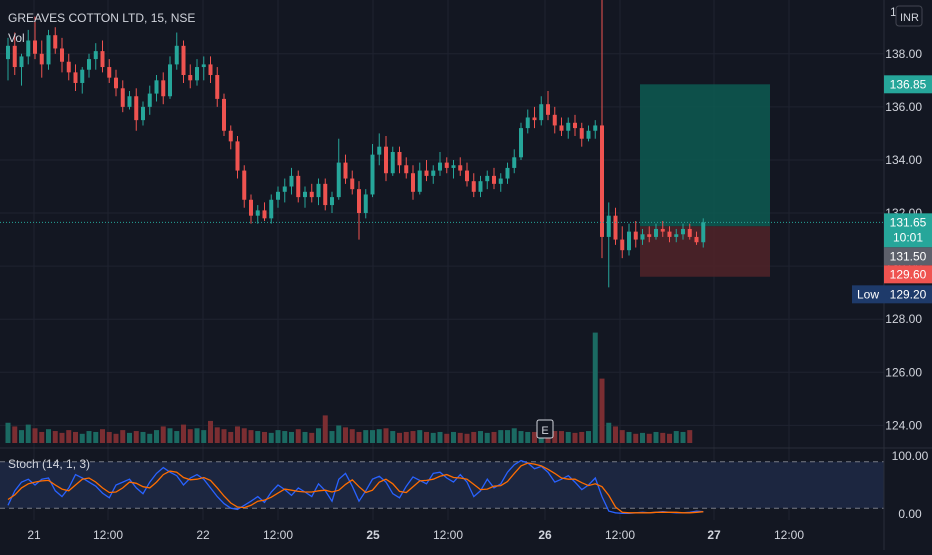  I want to click on currency-prefix: 1, so click(893, 12).